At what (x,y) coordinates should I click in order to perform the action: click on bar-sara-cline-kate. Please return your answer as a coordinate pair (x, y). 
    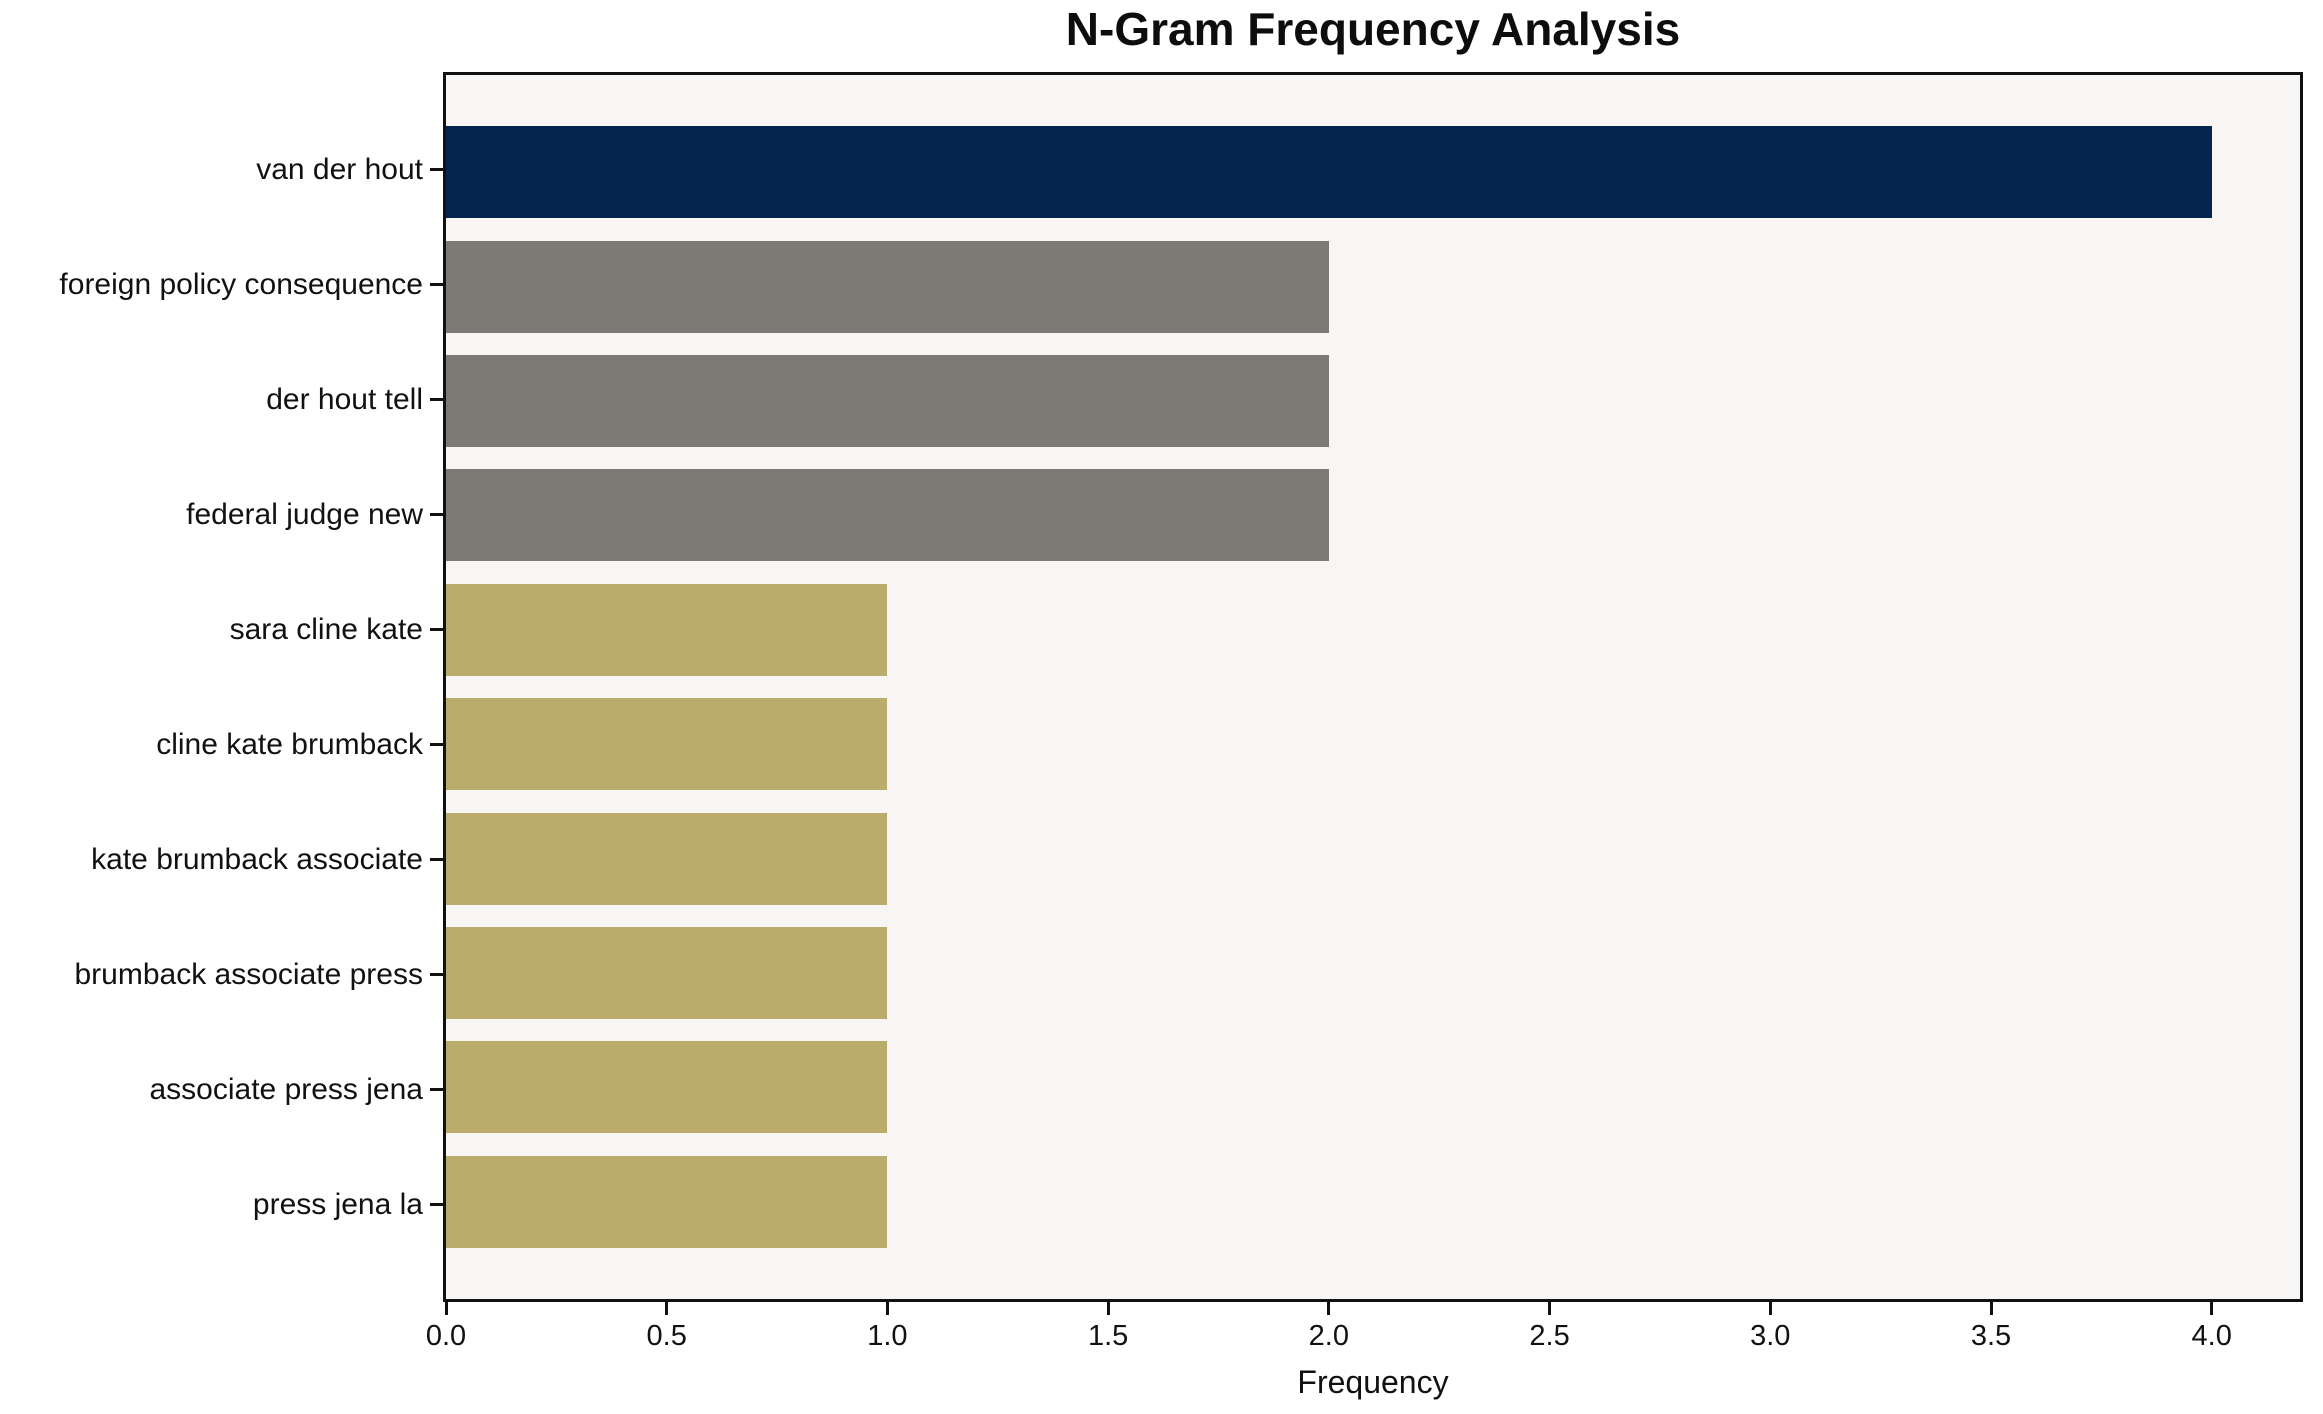
    Looking at the image, I should click on (667, 629).